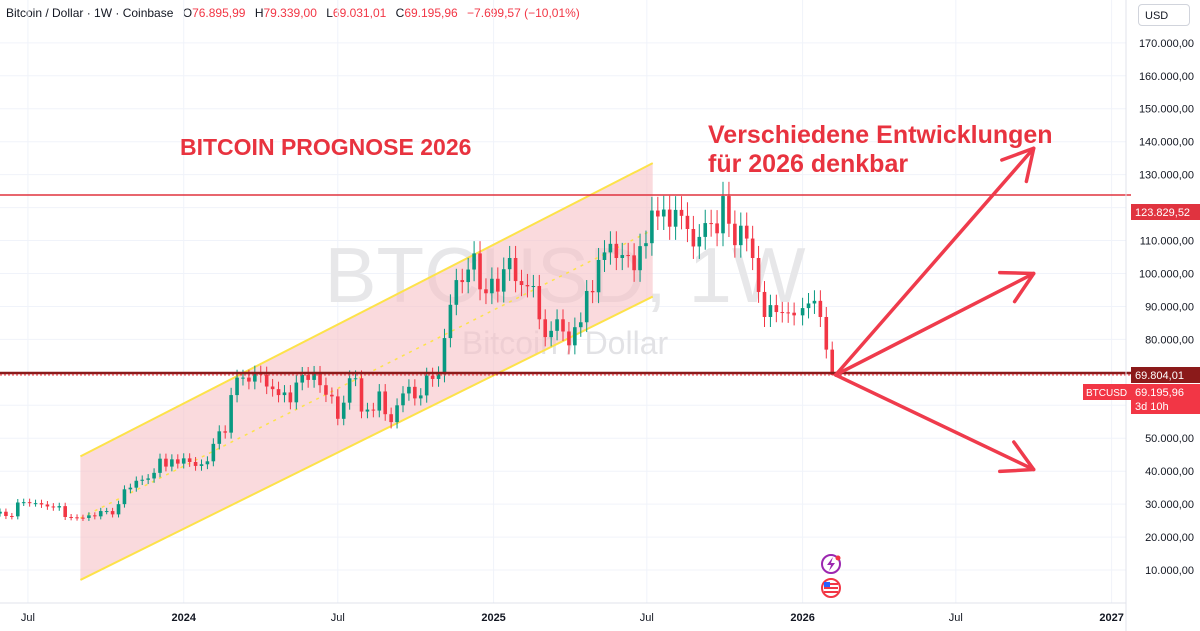 The height and width of the screenshot is (631, 1200). I want to click on arrow-shaft, so click(934, 422).